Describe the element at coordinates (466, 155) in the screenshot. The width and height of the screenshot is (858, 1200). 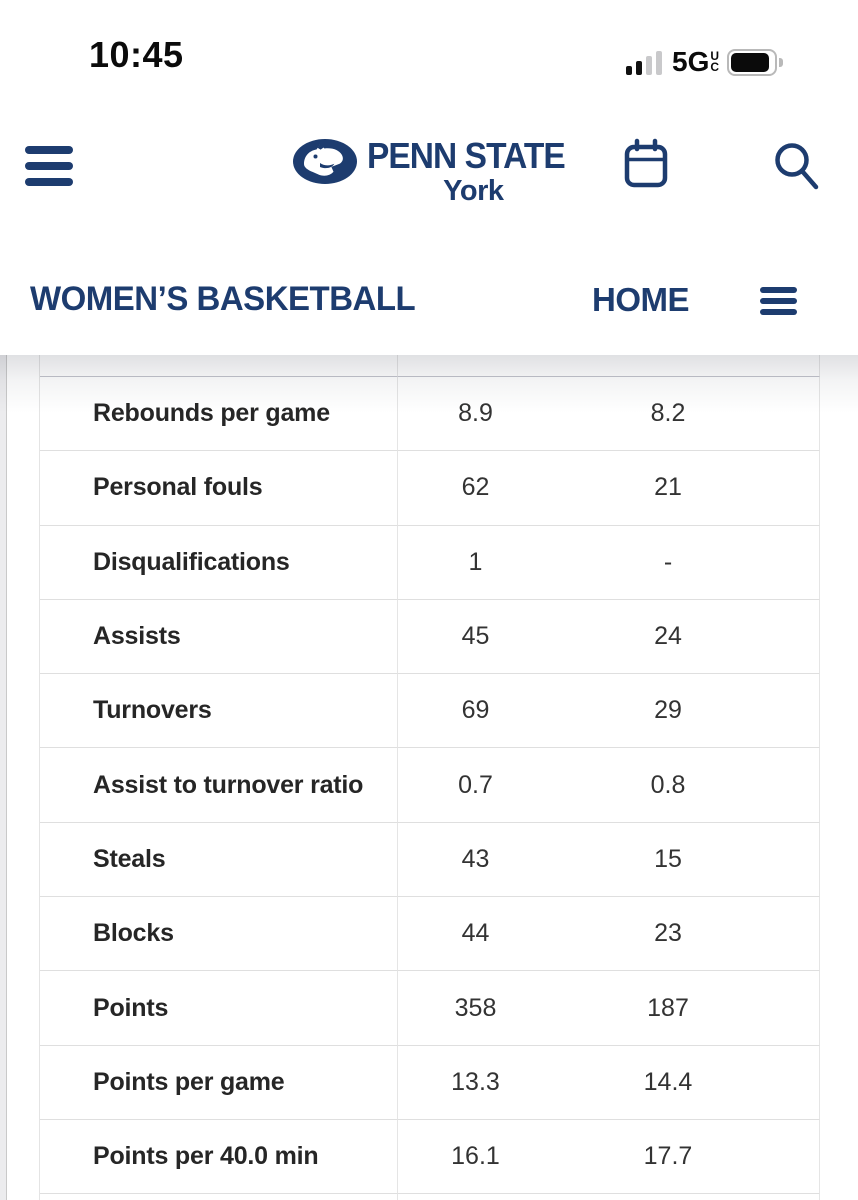
I see `brand-line1: PENN STATE` at that location.